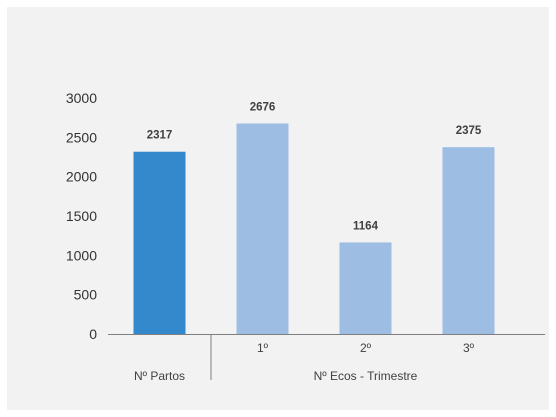 The image size is (556, 417). What do you see at coordinates (81, 98) in the screenshot?
I see `y-tick-label: 3000` at bounding box center [81, 98].